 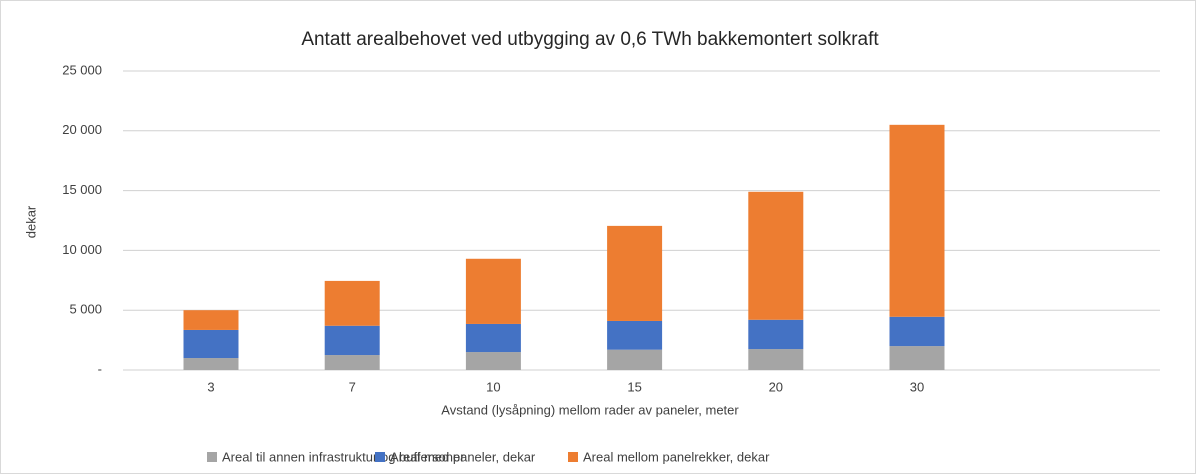 What do you see at coordinates (676, 456) in the screenshot?
I see `legend-label: Areal mellom panelrekker, dekar` at bounding box center [676, 456].